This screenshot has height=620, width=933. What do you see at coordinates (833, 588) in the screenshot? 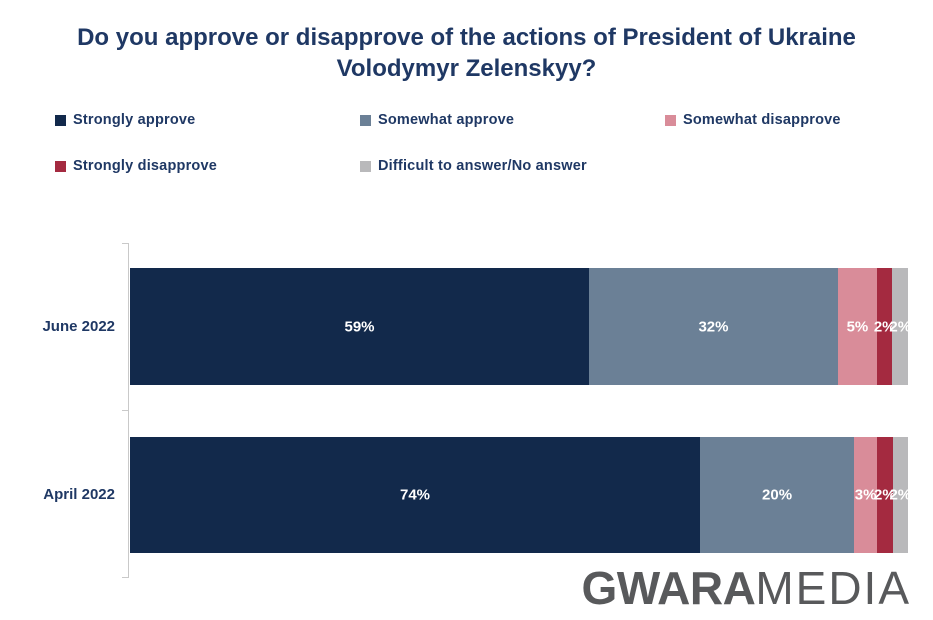
I see `logo-media-text: MEDIA` at bounding box center [833, 588].